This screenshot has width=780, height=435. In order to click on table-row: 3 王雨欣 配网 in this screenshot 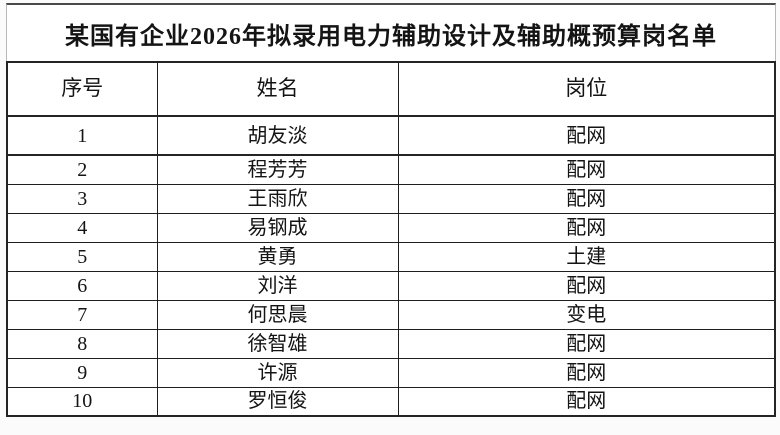, I will do `click(391, 198)`.